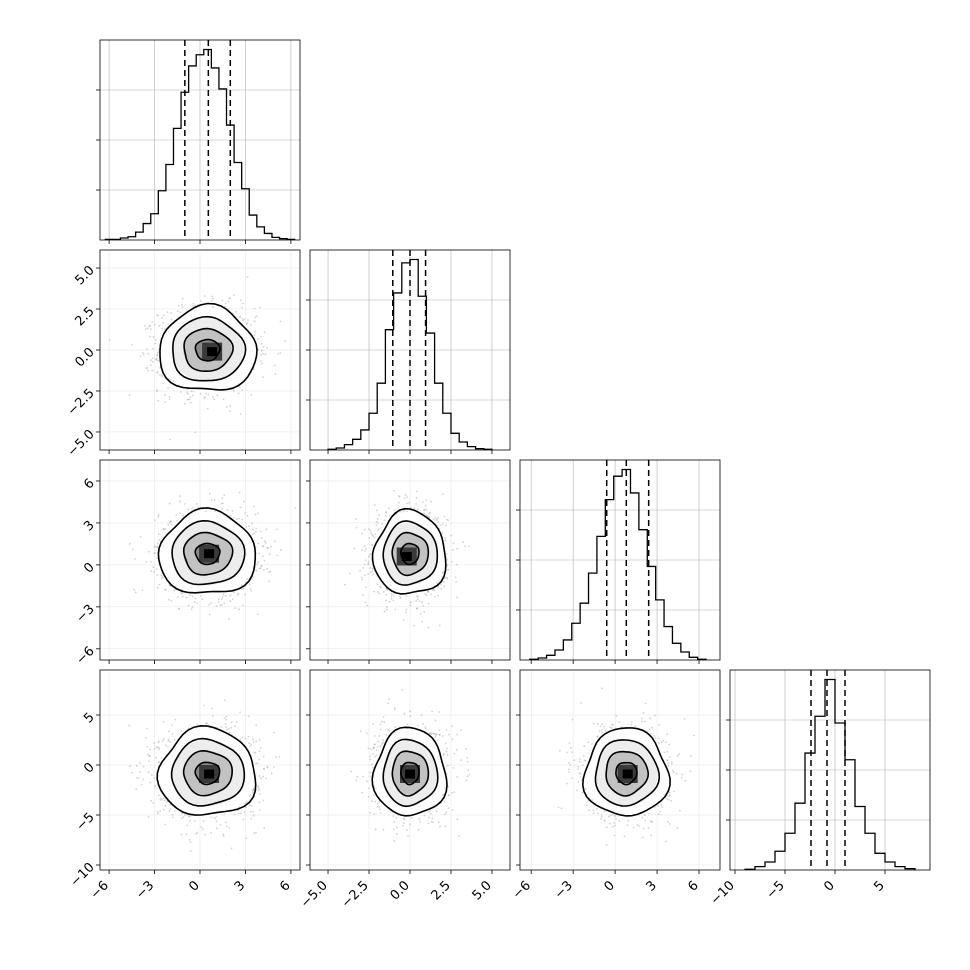 This screenshot has height=970, width=970. I want to click on y-tick-label: 0, so click(89, 768).